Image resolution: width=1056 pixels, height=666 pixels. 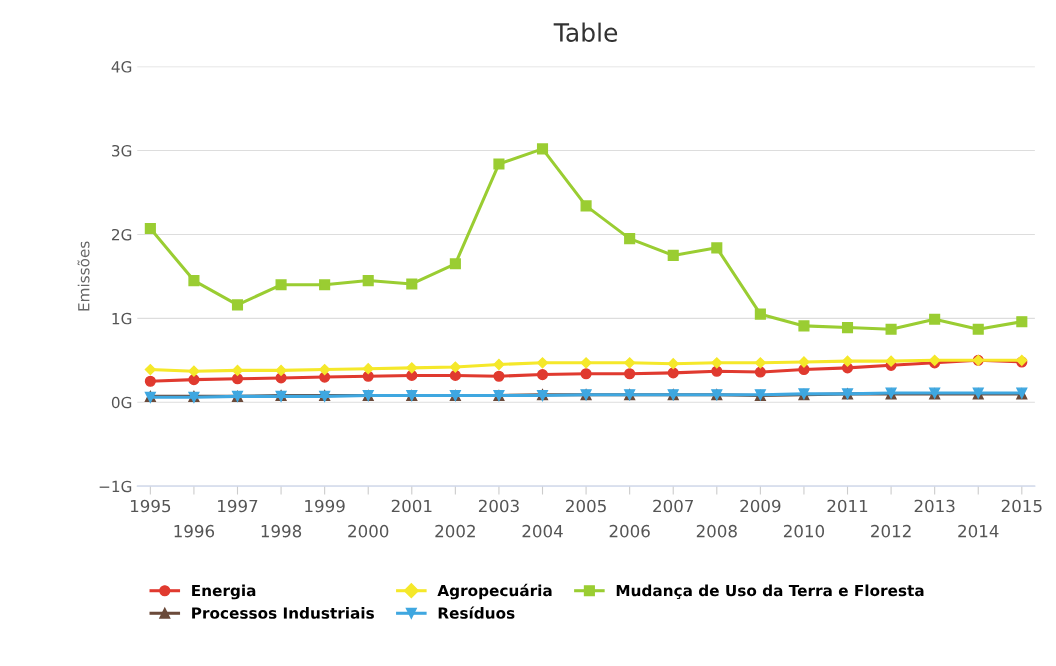 What do you see at coordinates (122, 318) in the screenshot?
I see `y-tick-label: 1G` at bounding box center [122, 318].